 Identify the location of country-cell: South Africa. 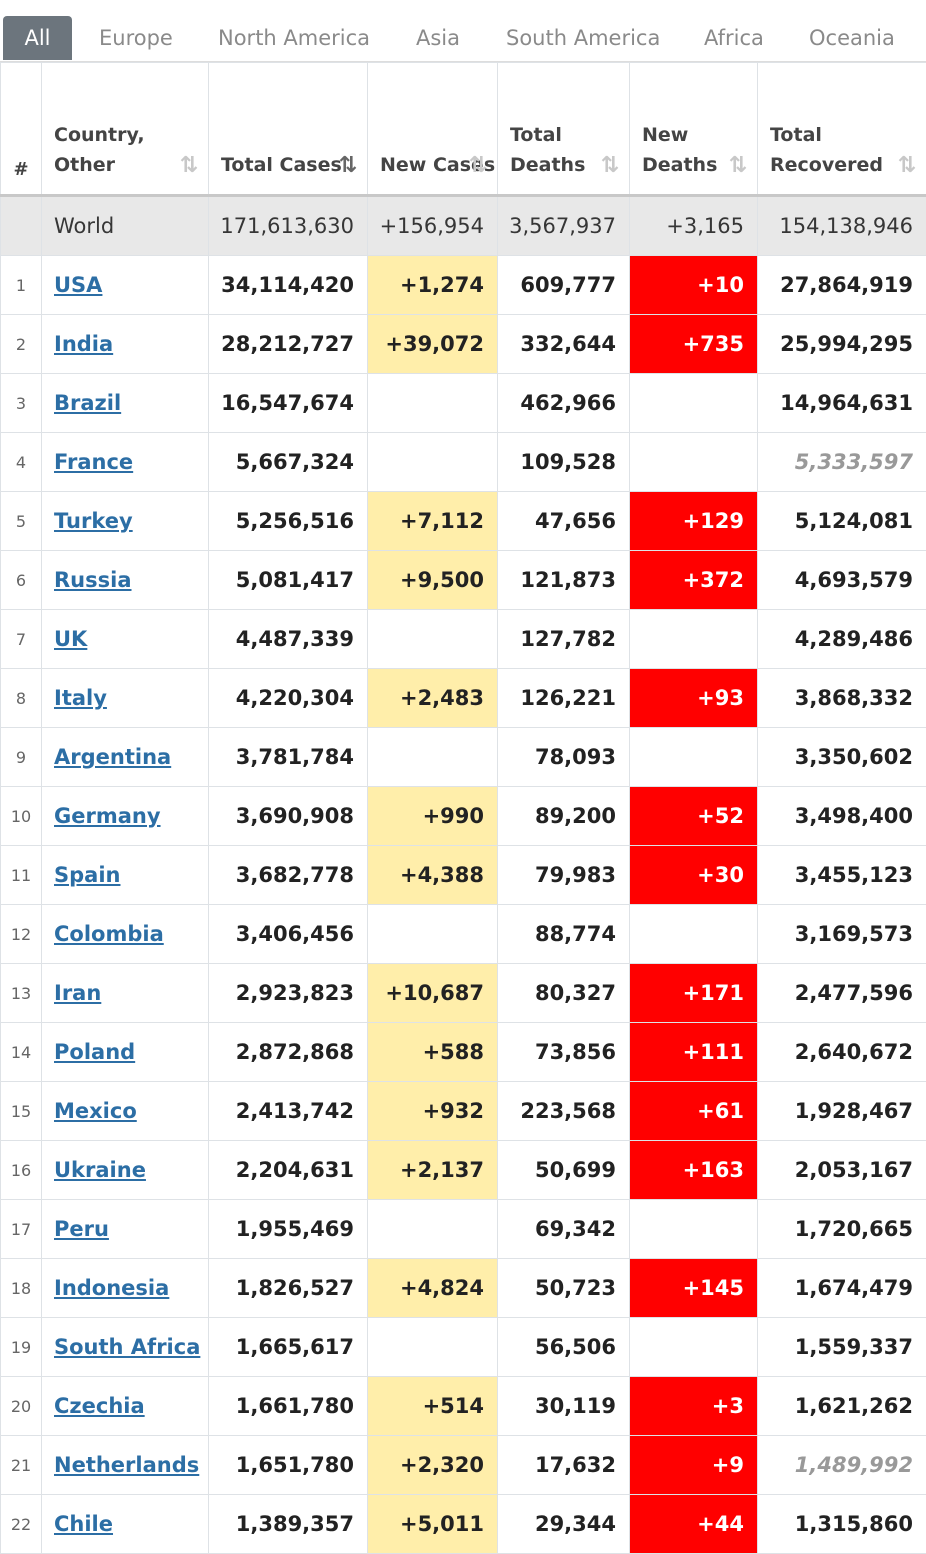
(125, 1347).